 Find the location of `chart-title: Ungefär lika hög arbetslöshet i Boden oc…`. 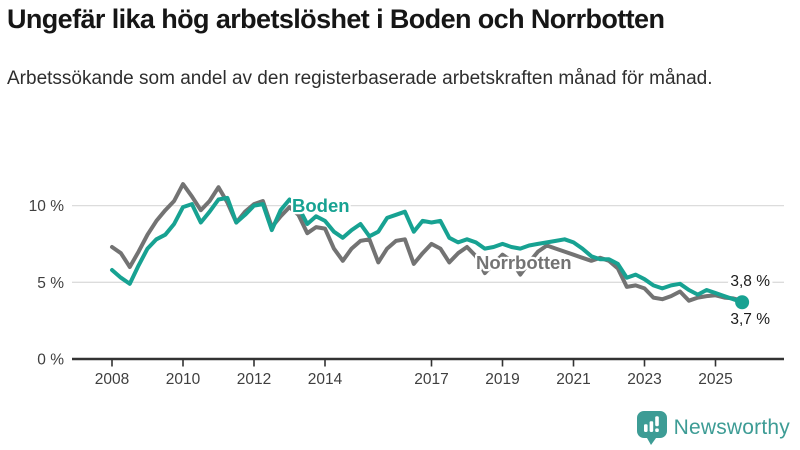

chart-title: Ungefär lika hög arbetslöshet i Boden oc… is located at coordinates (336, 19).